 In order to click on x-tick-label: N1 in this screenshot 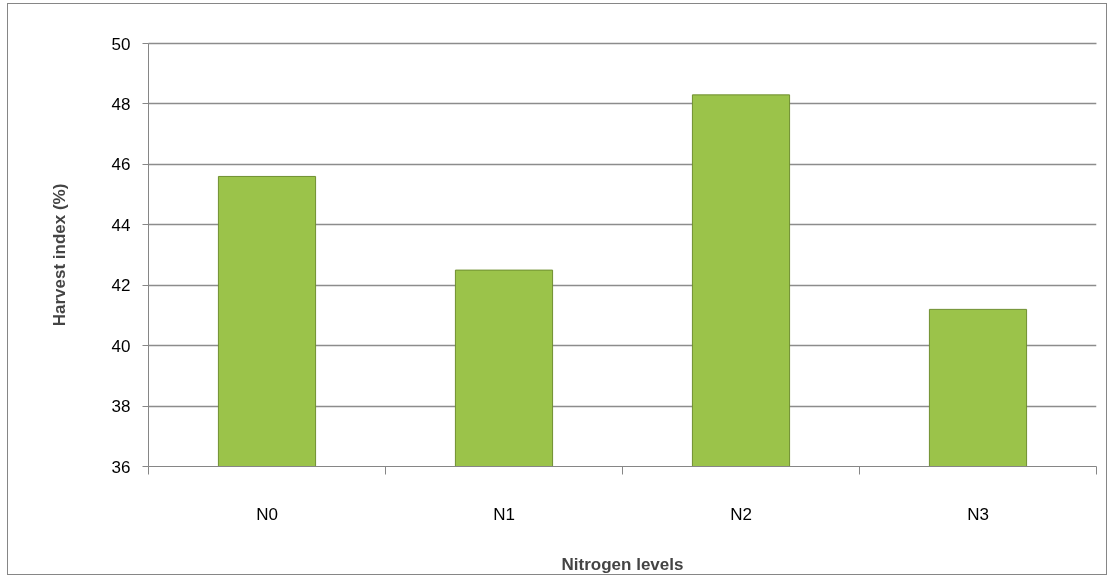, I will do `click(504, 514)`.